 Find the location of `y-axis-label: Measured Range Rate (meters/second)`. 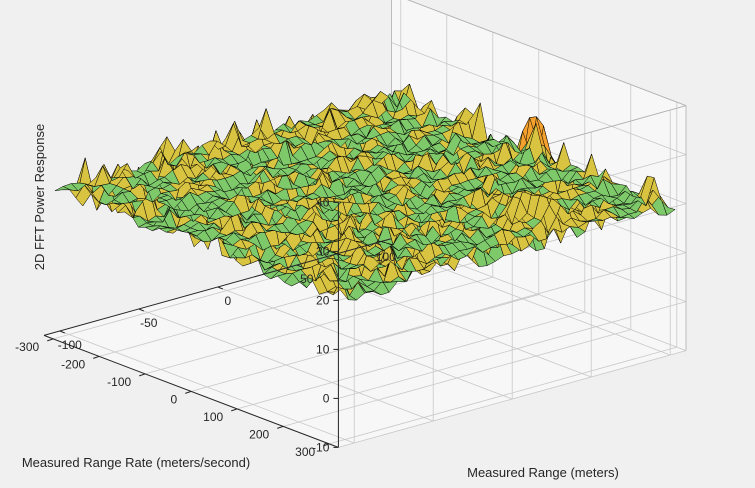

y-axis-label: Measured Range Rate (meters/second) is located at coordinates (136, 462).